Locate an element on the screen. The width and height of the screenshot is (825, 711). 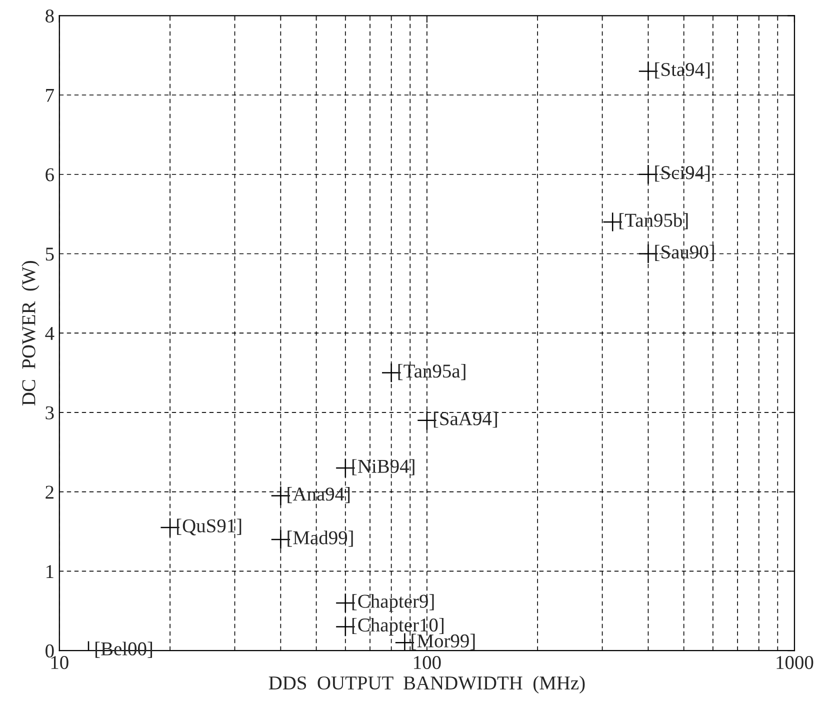
data-label: [Chapter10] is located at coordinates (398, 627).